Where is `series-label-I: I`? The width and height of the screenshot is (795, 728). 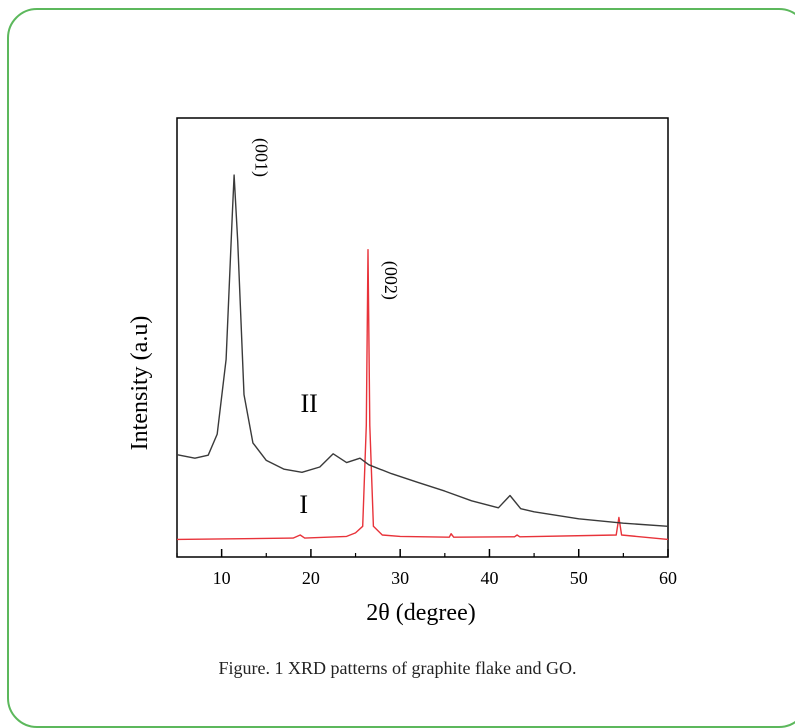 series-label-I: I is located at coordinates (303, 504).